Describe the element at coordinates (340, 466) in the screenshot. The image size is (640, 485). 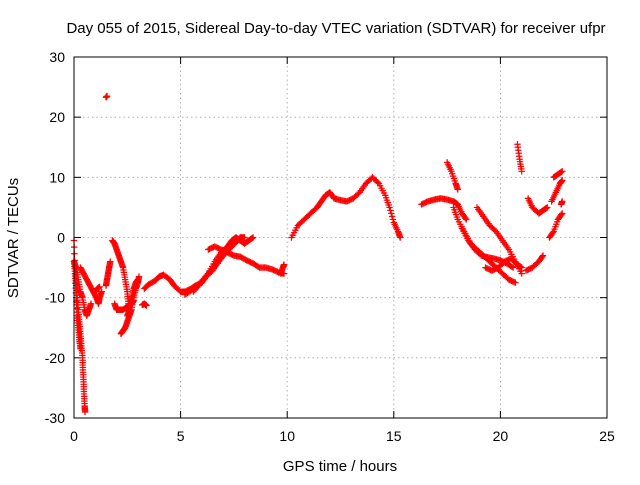
I see `x-axis-label: GPS time / hours` at that location.